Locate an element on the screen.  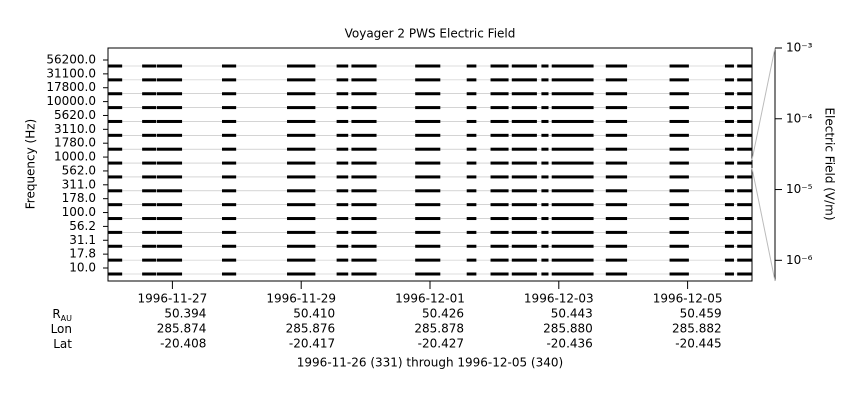
y-tick-label: 311.0 is located at coordinates (79, 184).